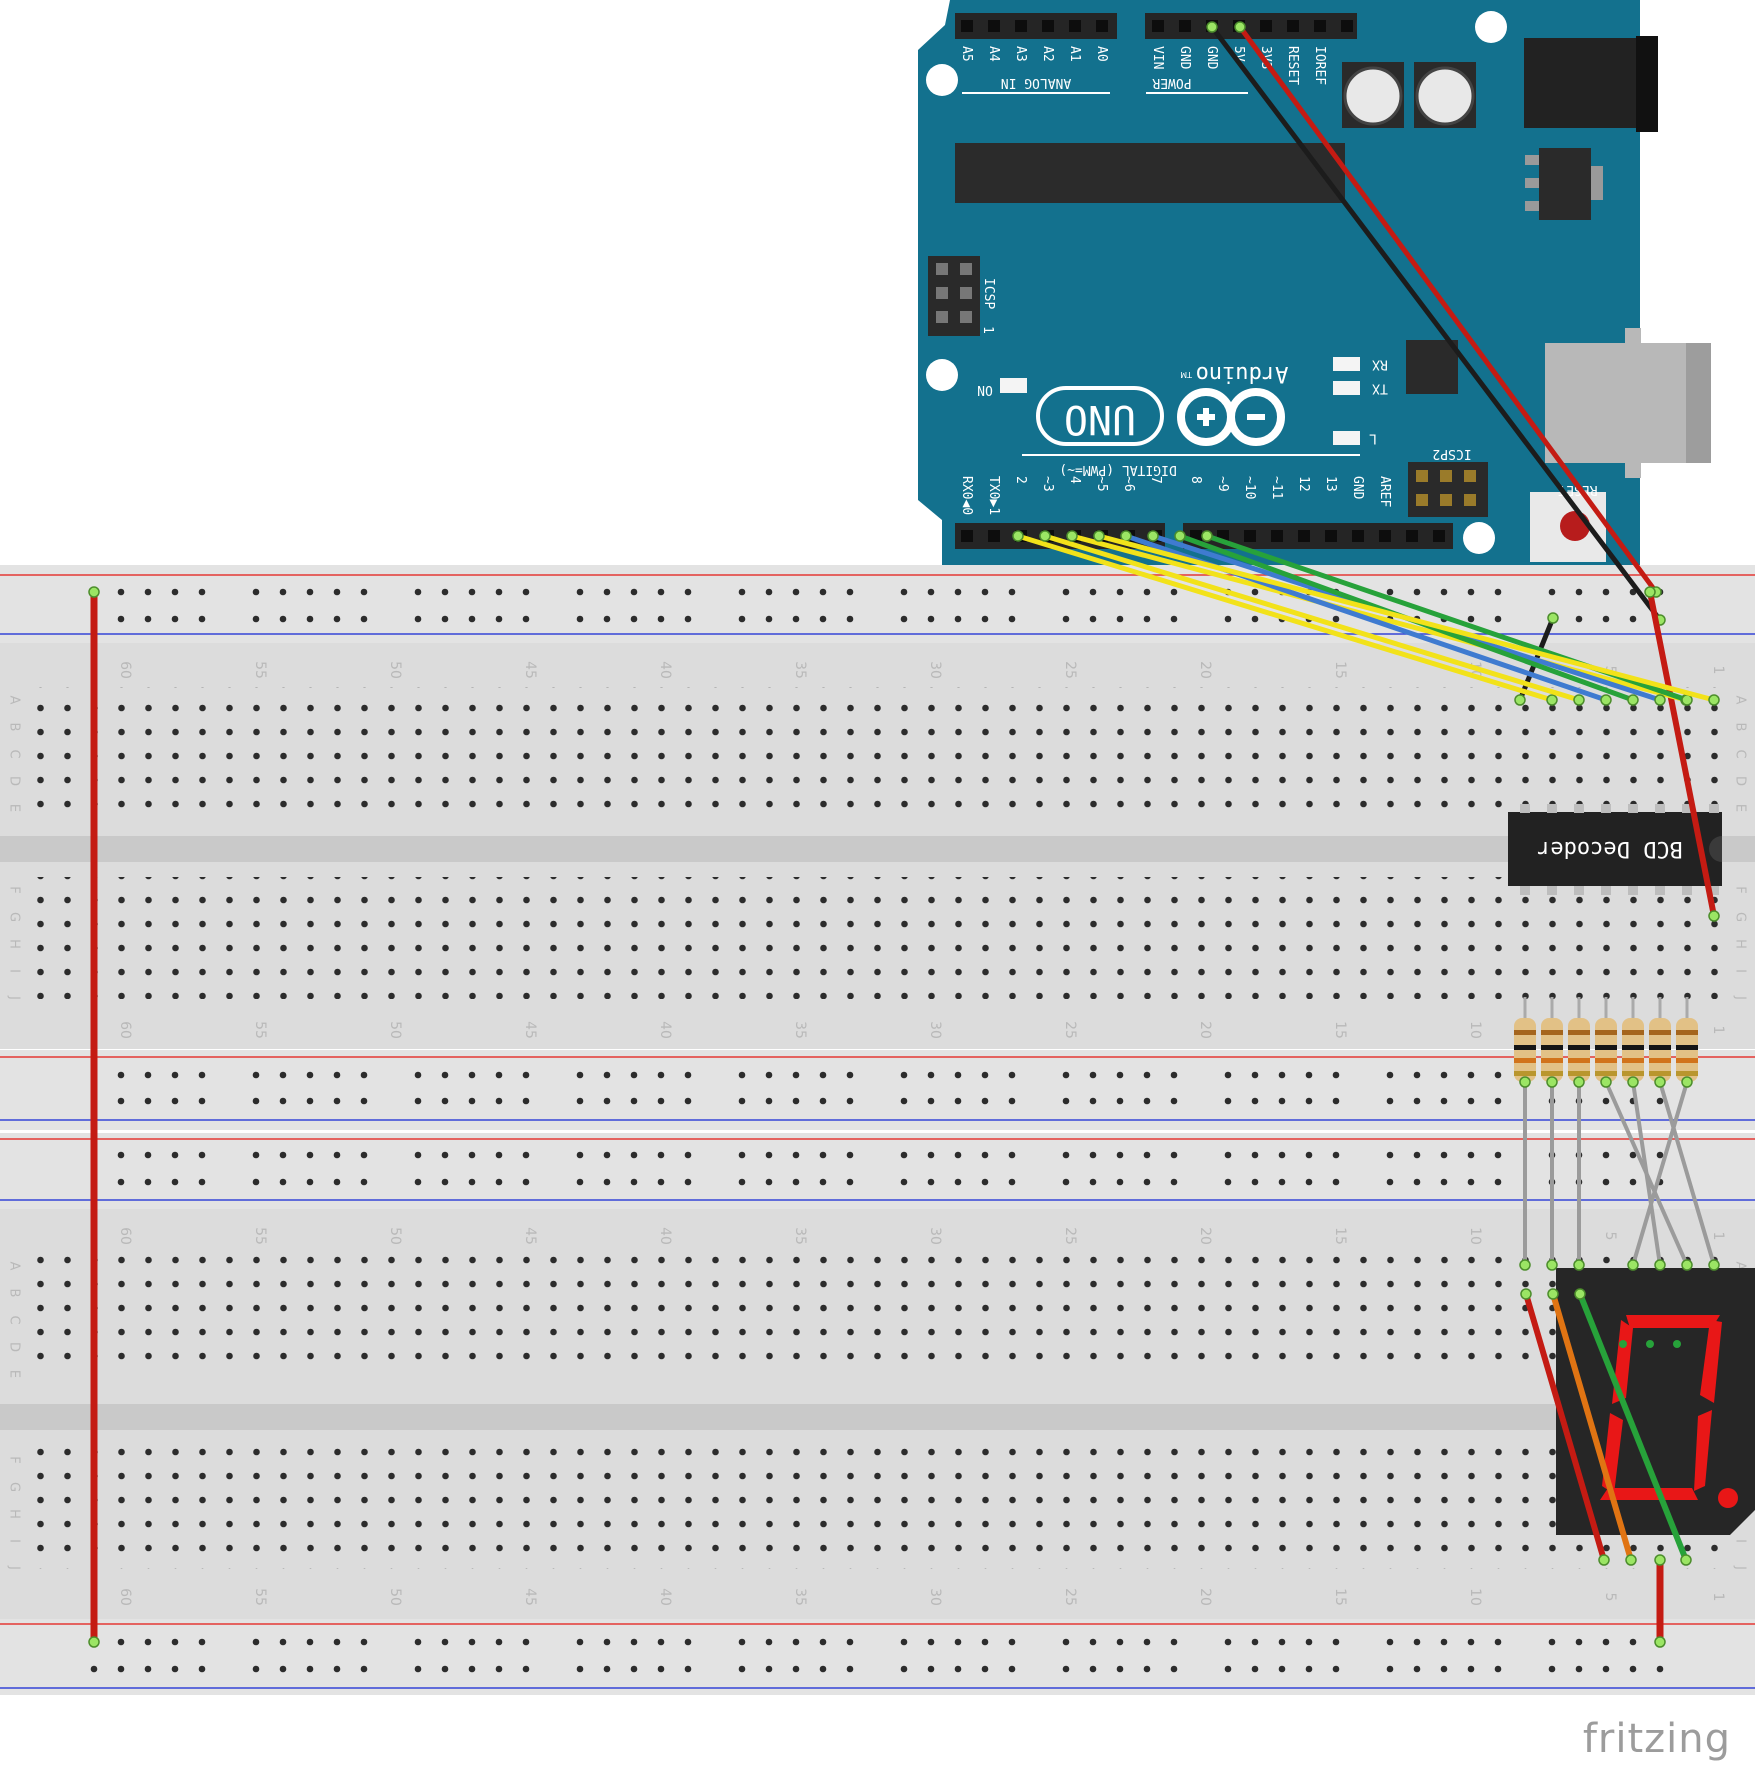 This screenshot has width=1755, height=1770. Describe the element at coordinates (1100, 416) in the screenshot. I see `uno-logo-frame` at that location.